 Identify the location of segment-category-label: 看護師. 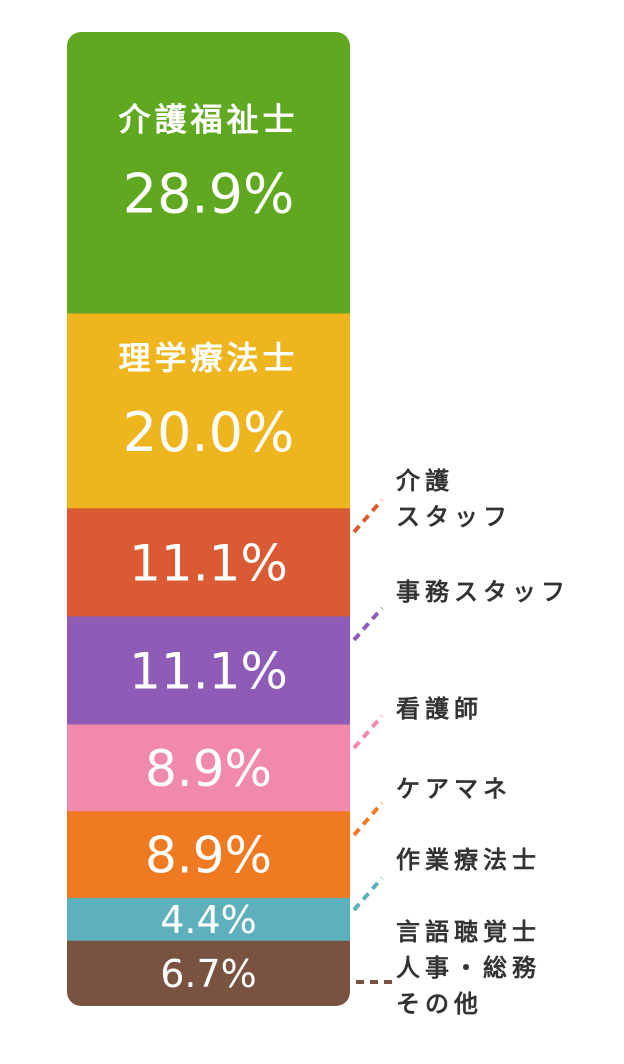
(439, 709).